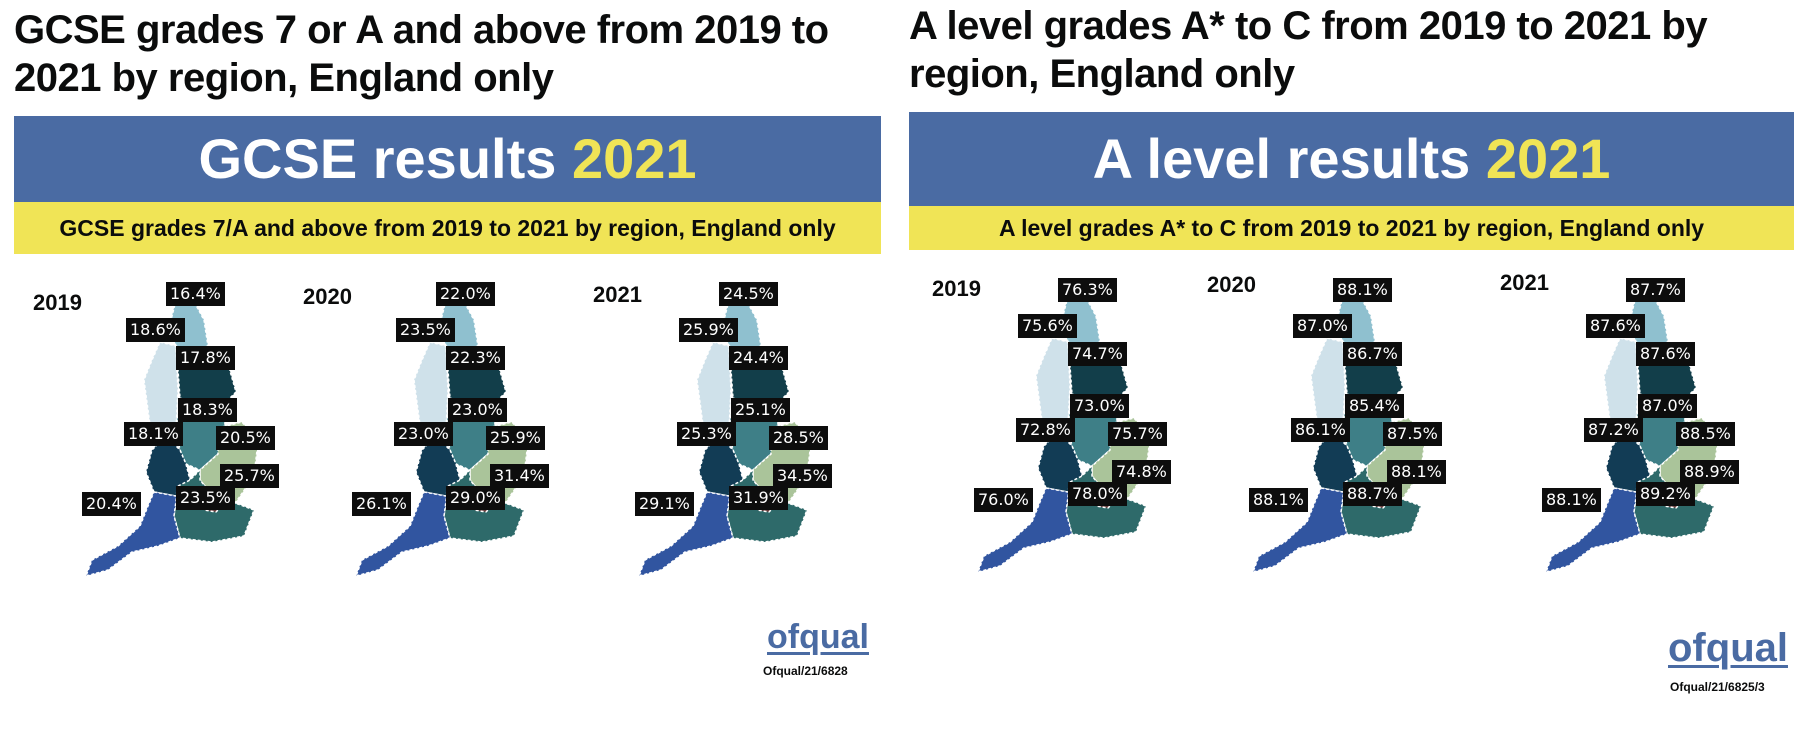 Image resolution: width=1799 pixels, height=740 pixels. I want to click on alevel-reference: Ofqual/21/6825/3, so click(1717, 687).